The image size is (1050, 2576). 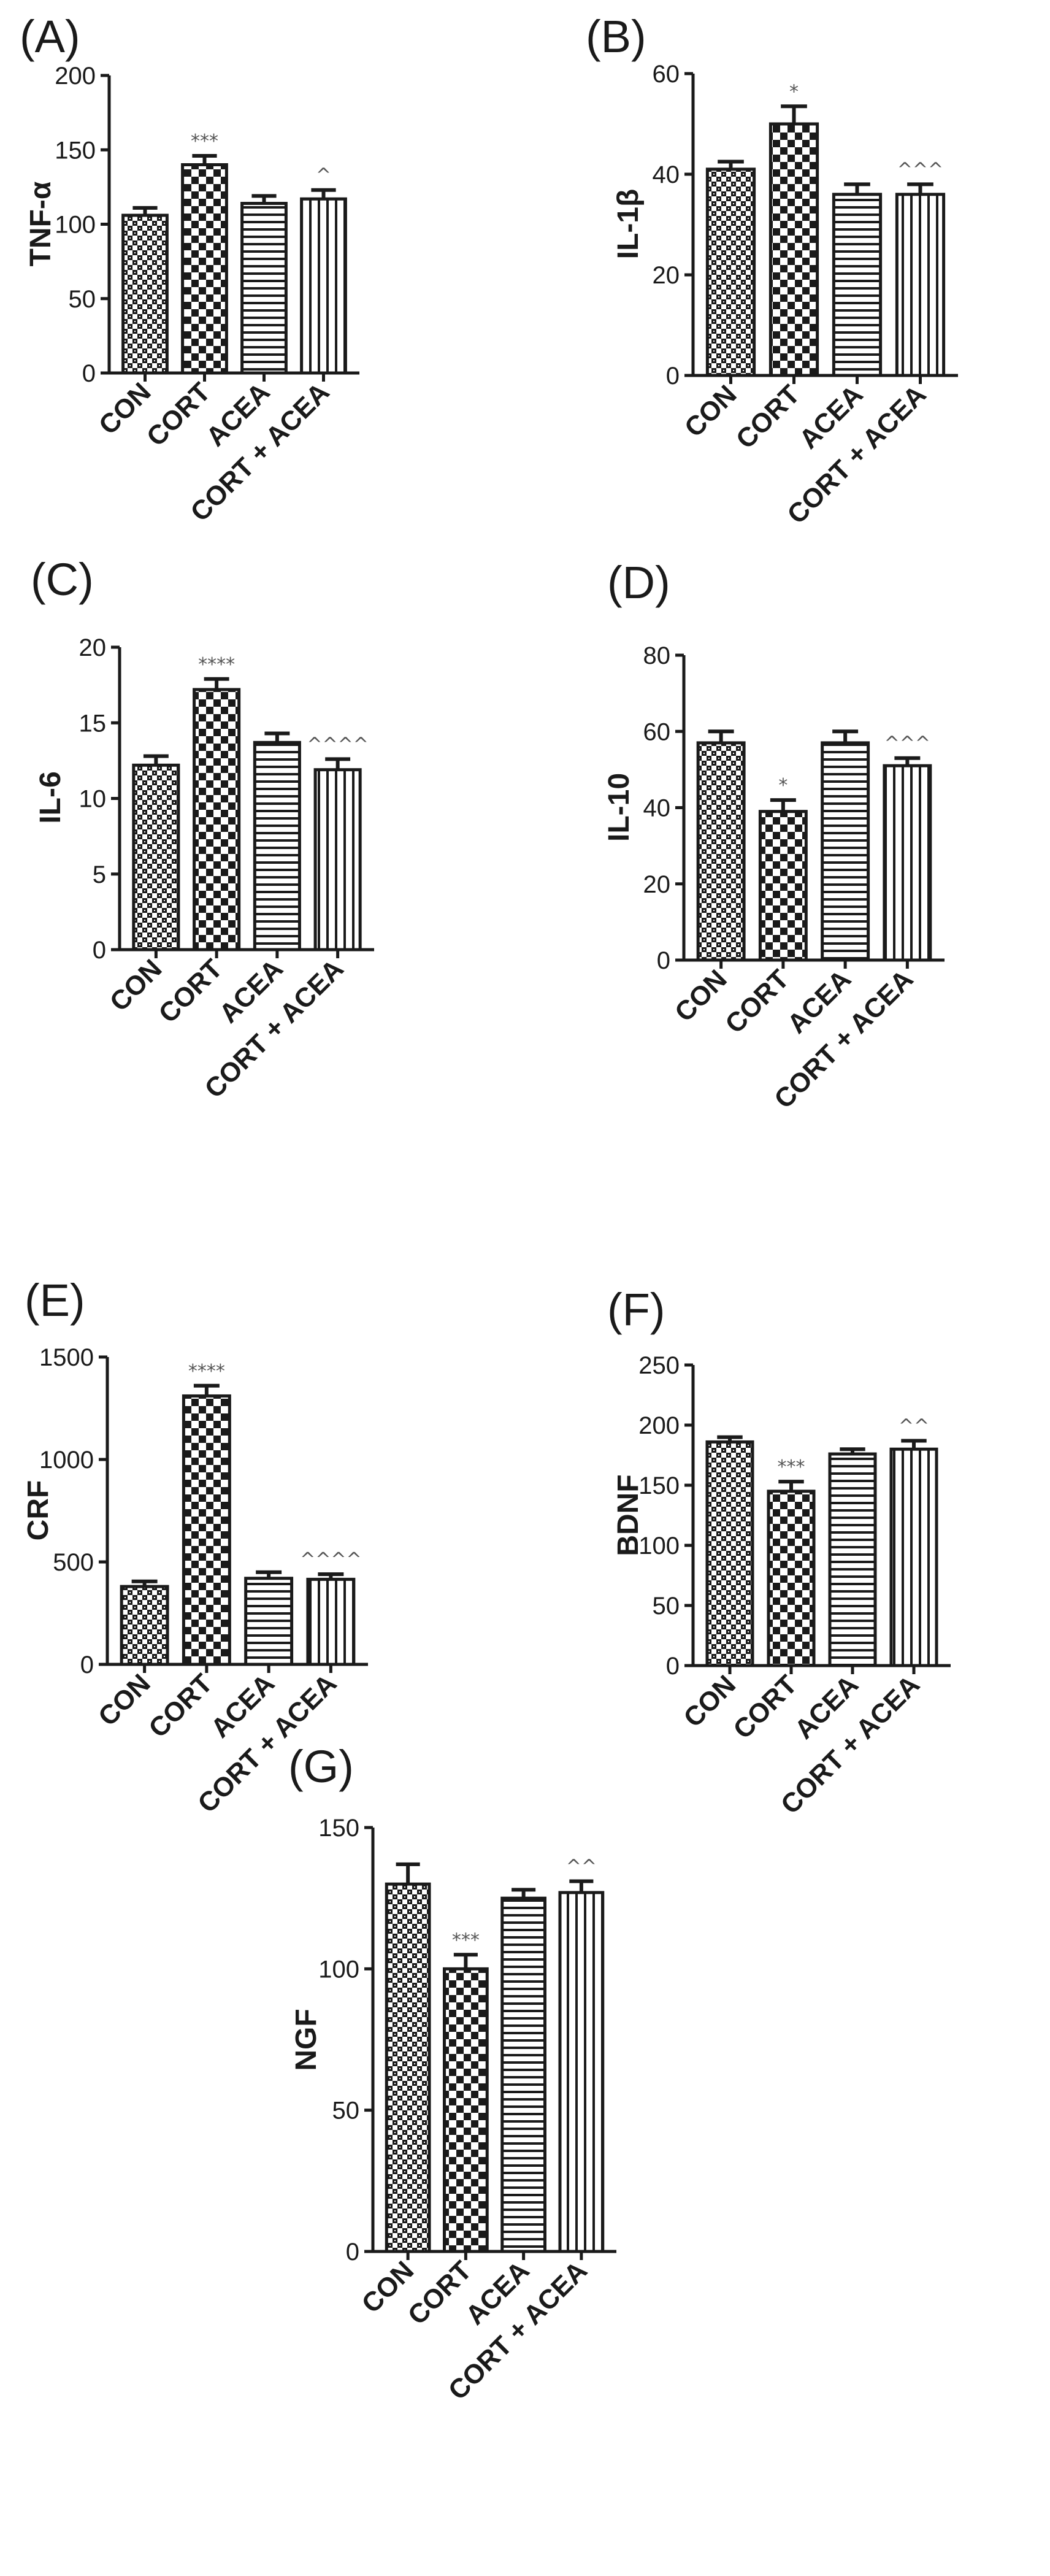 I want to click on y-tick-label: 80, so click(x=657, y=656).